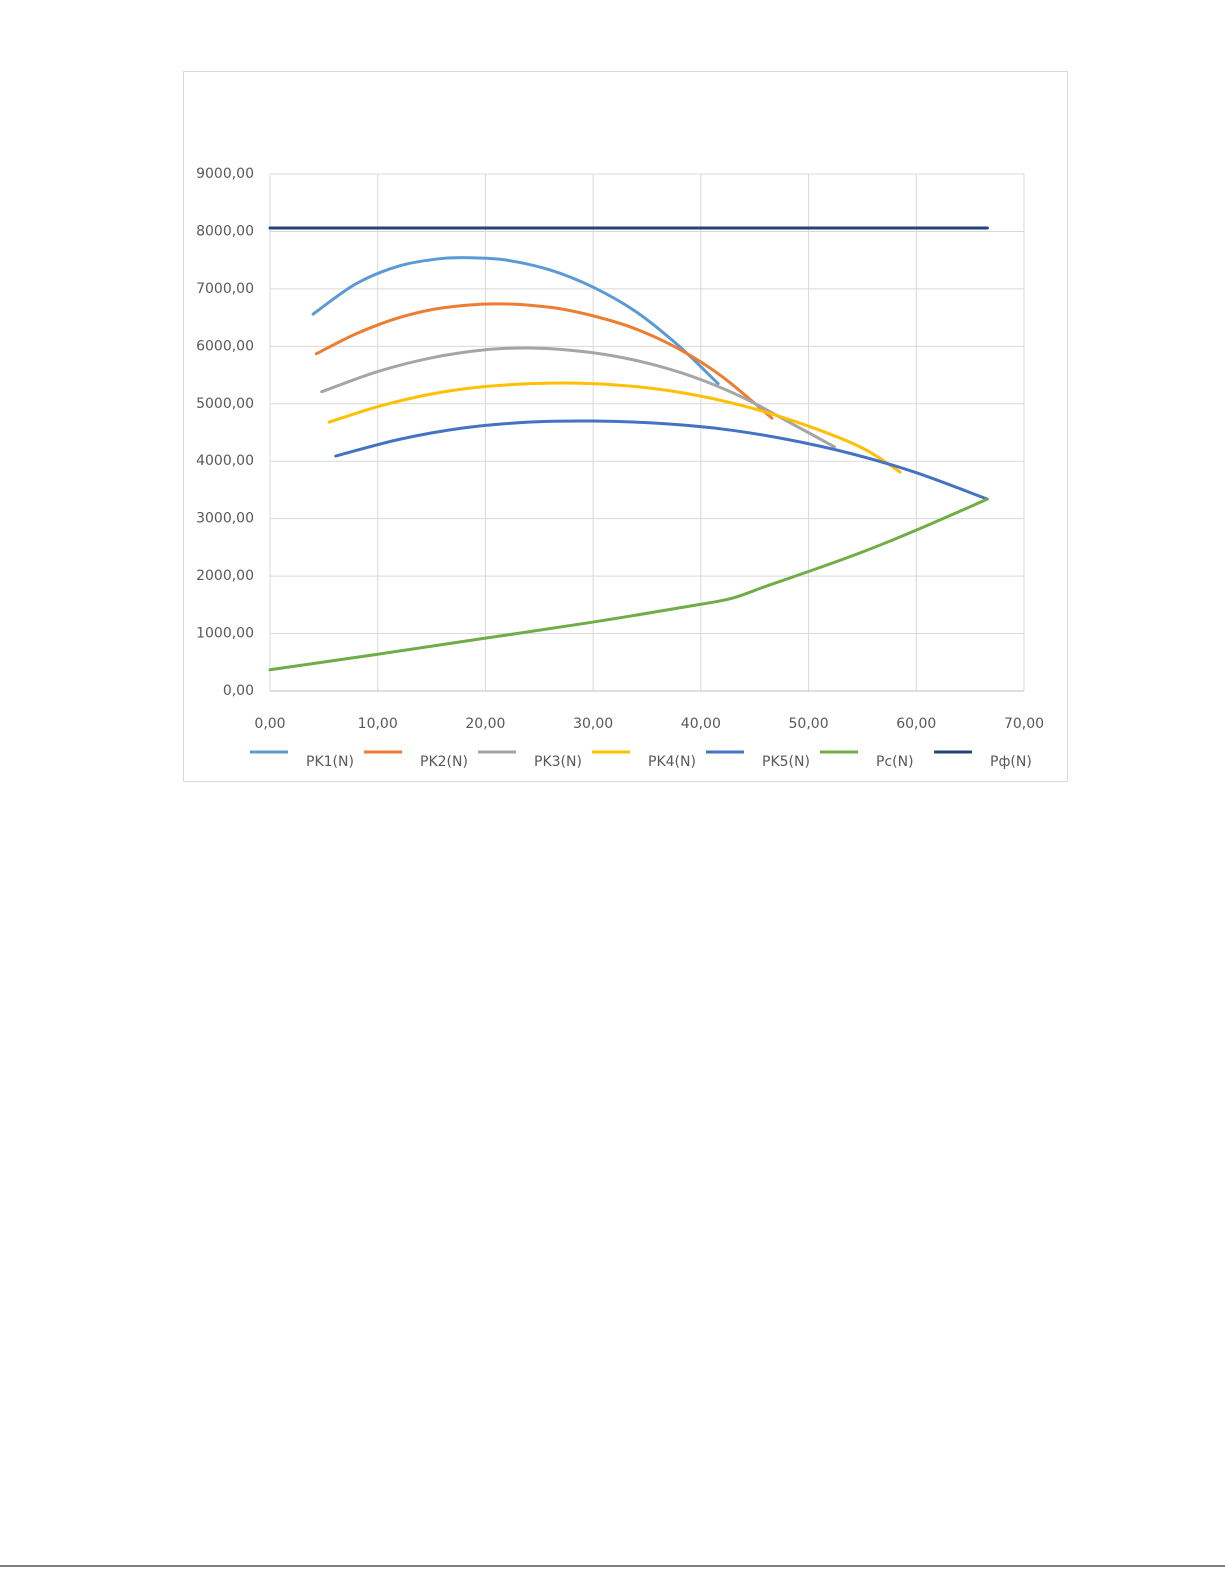 This screenshot has width=1225, height=1585. Describe the element at coordinates (485, 724) in the screenshot. I see `x-tick-label: 20,00` at that location.